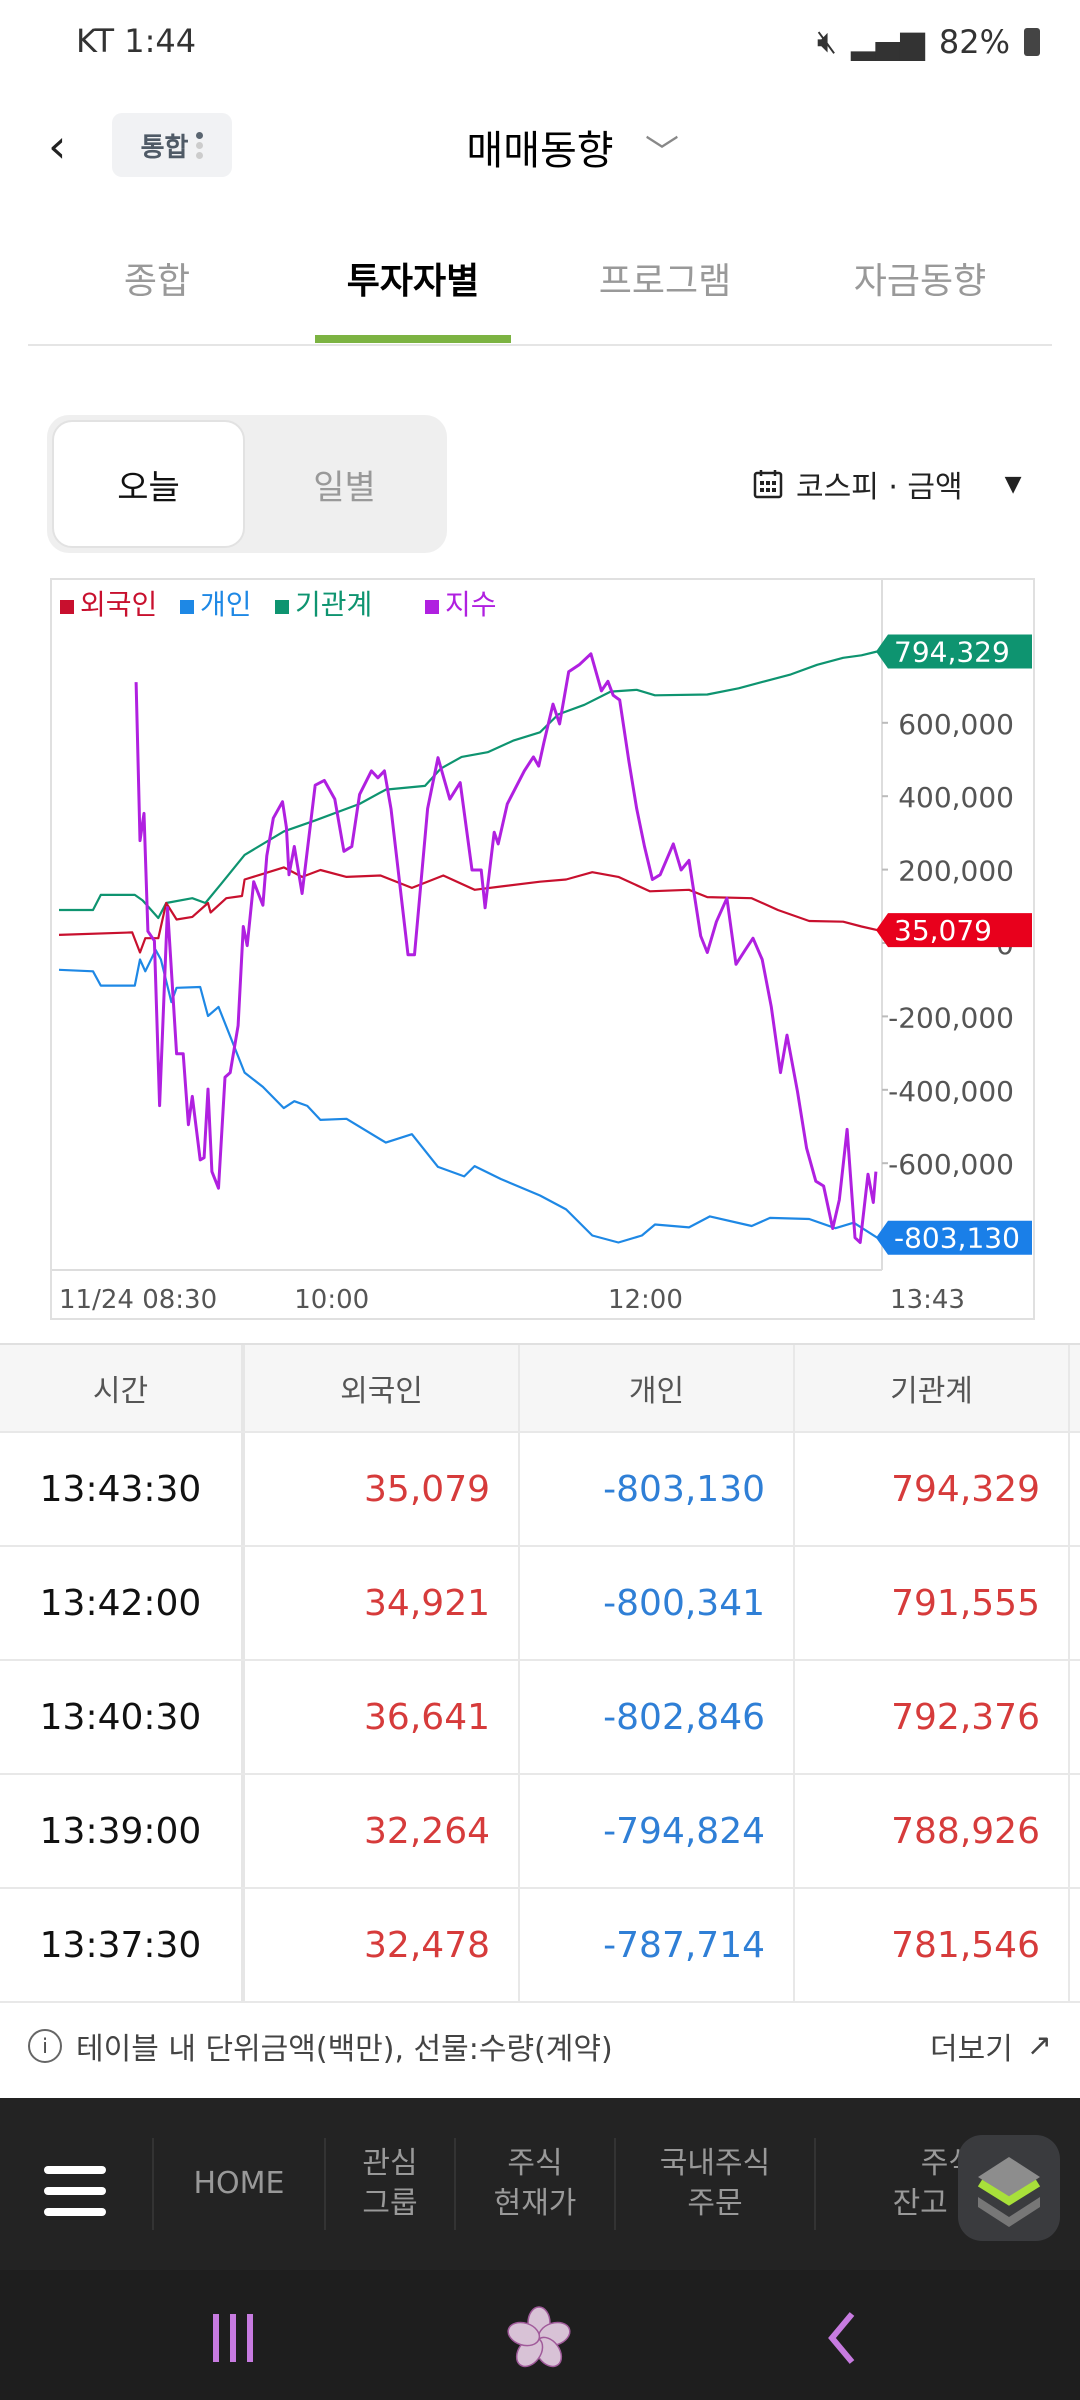 Image resolution: width=1080 pixels, height=2400 pixels. What do you see at coordinates (956, 724) in the screenshot?
I see `y-tick-label: 600,000` at bounding box center [956, 724].